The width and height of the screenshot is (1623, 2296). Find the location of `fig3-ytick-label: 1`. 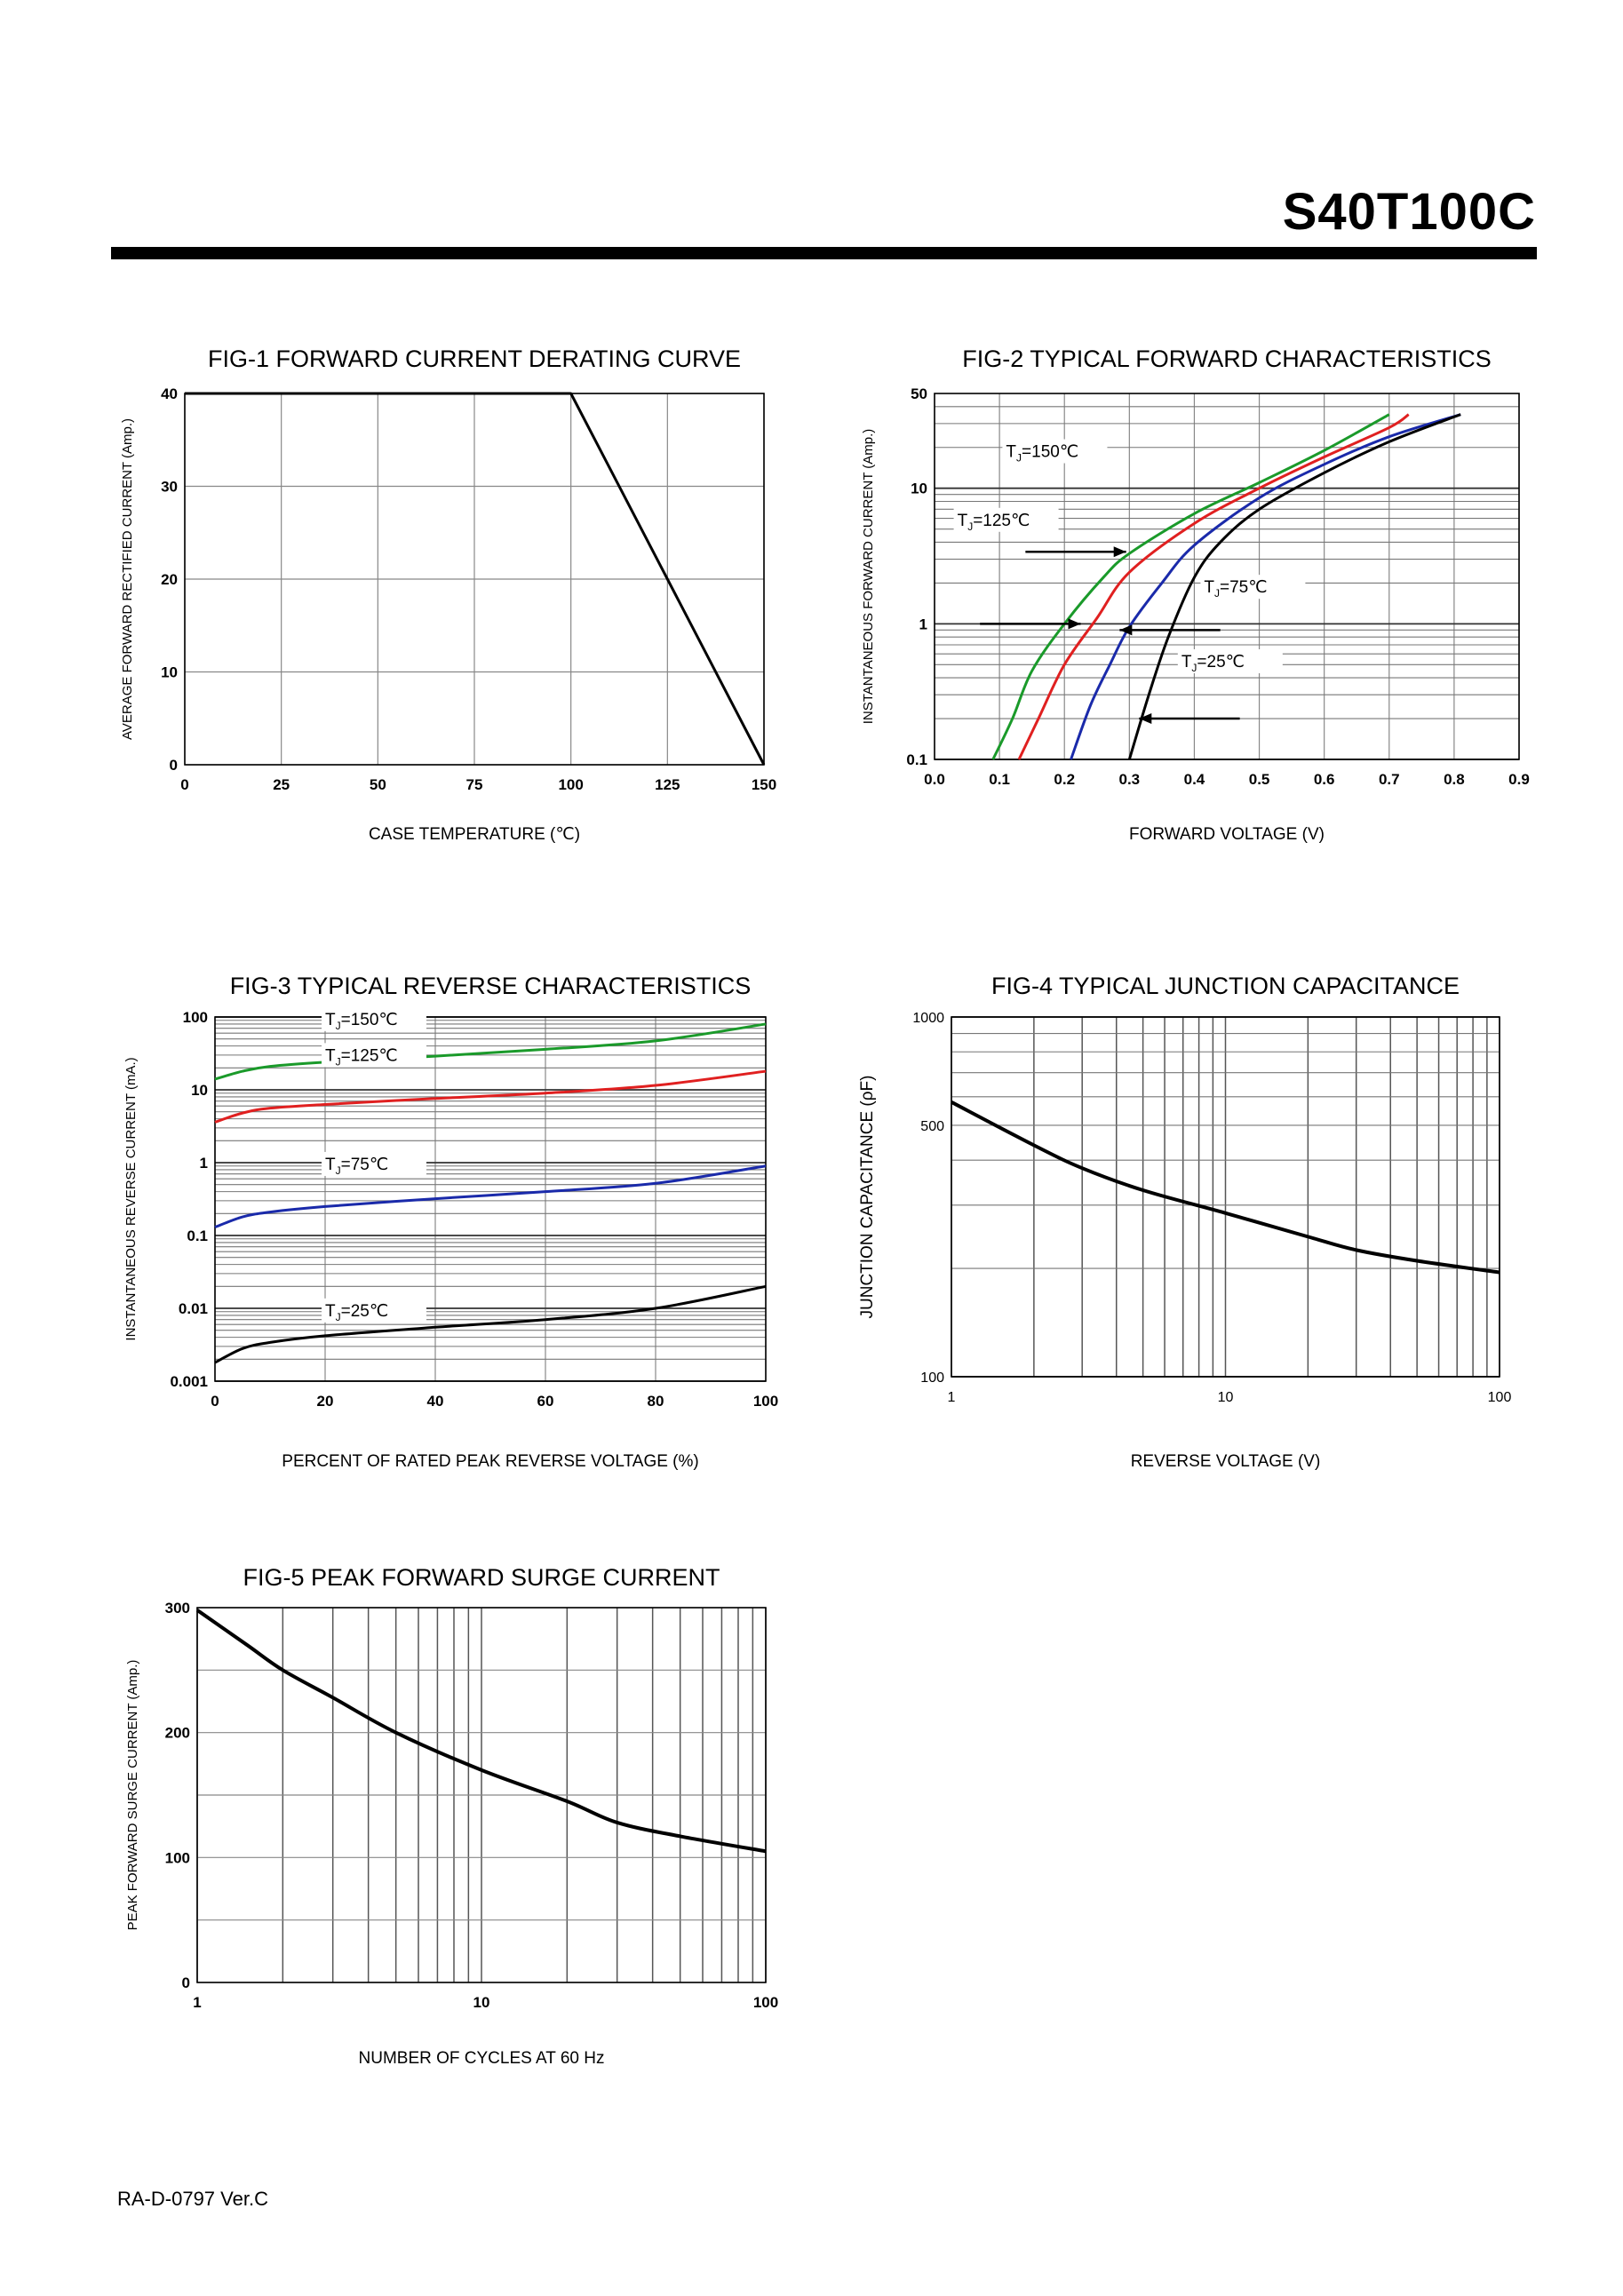

fig3-ytick-label: 1 is located at coordinates (204, 1163).